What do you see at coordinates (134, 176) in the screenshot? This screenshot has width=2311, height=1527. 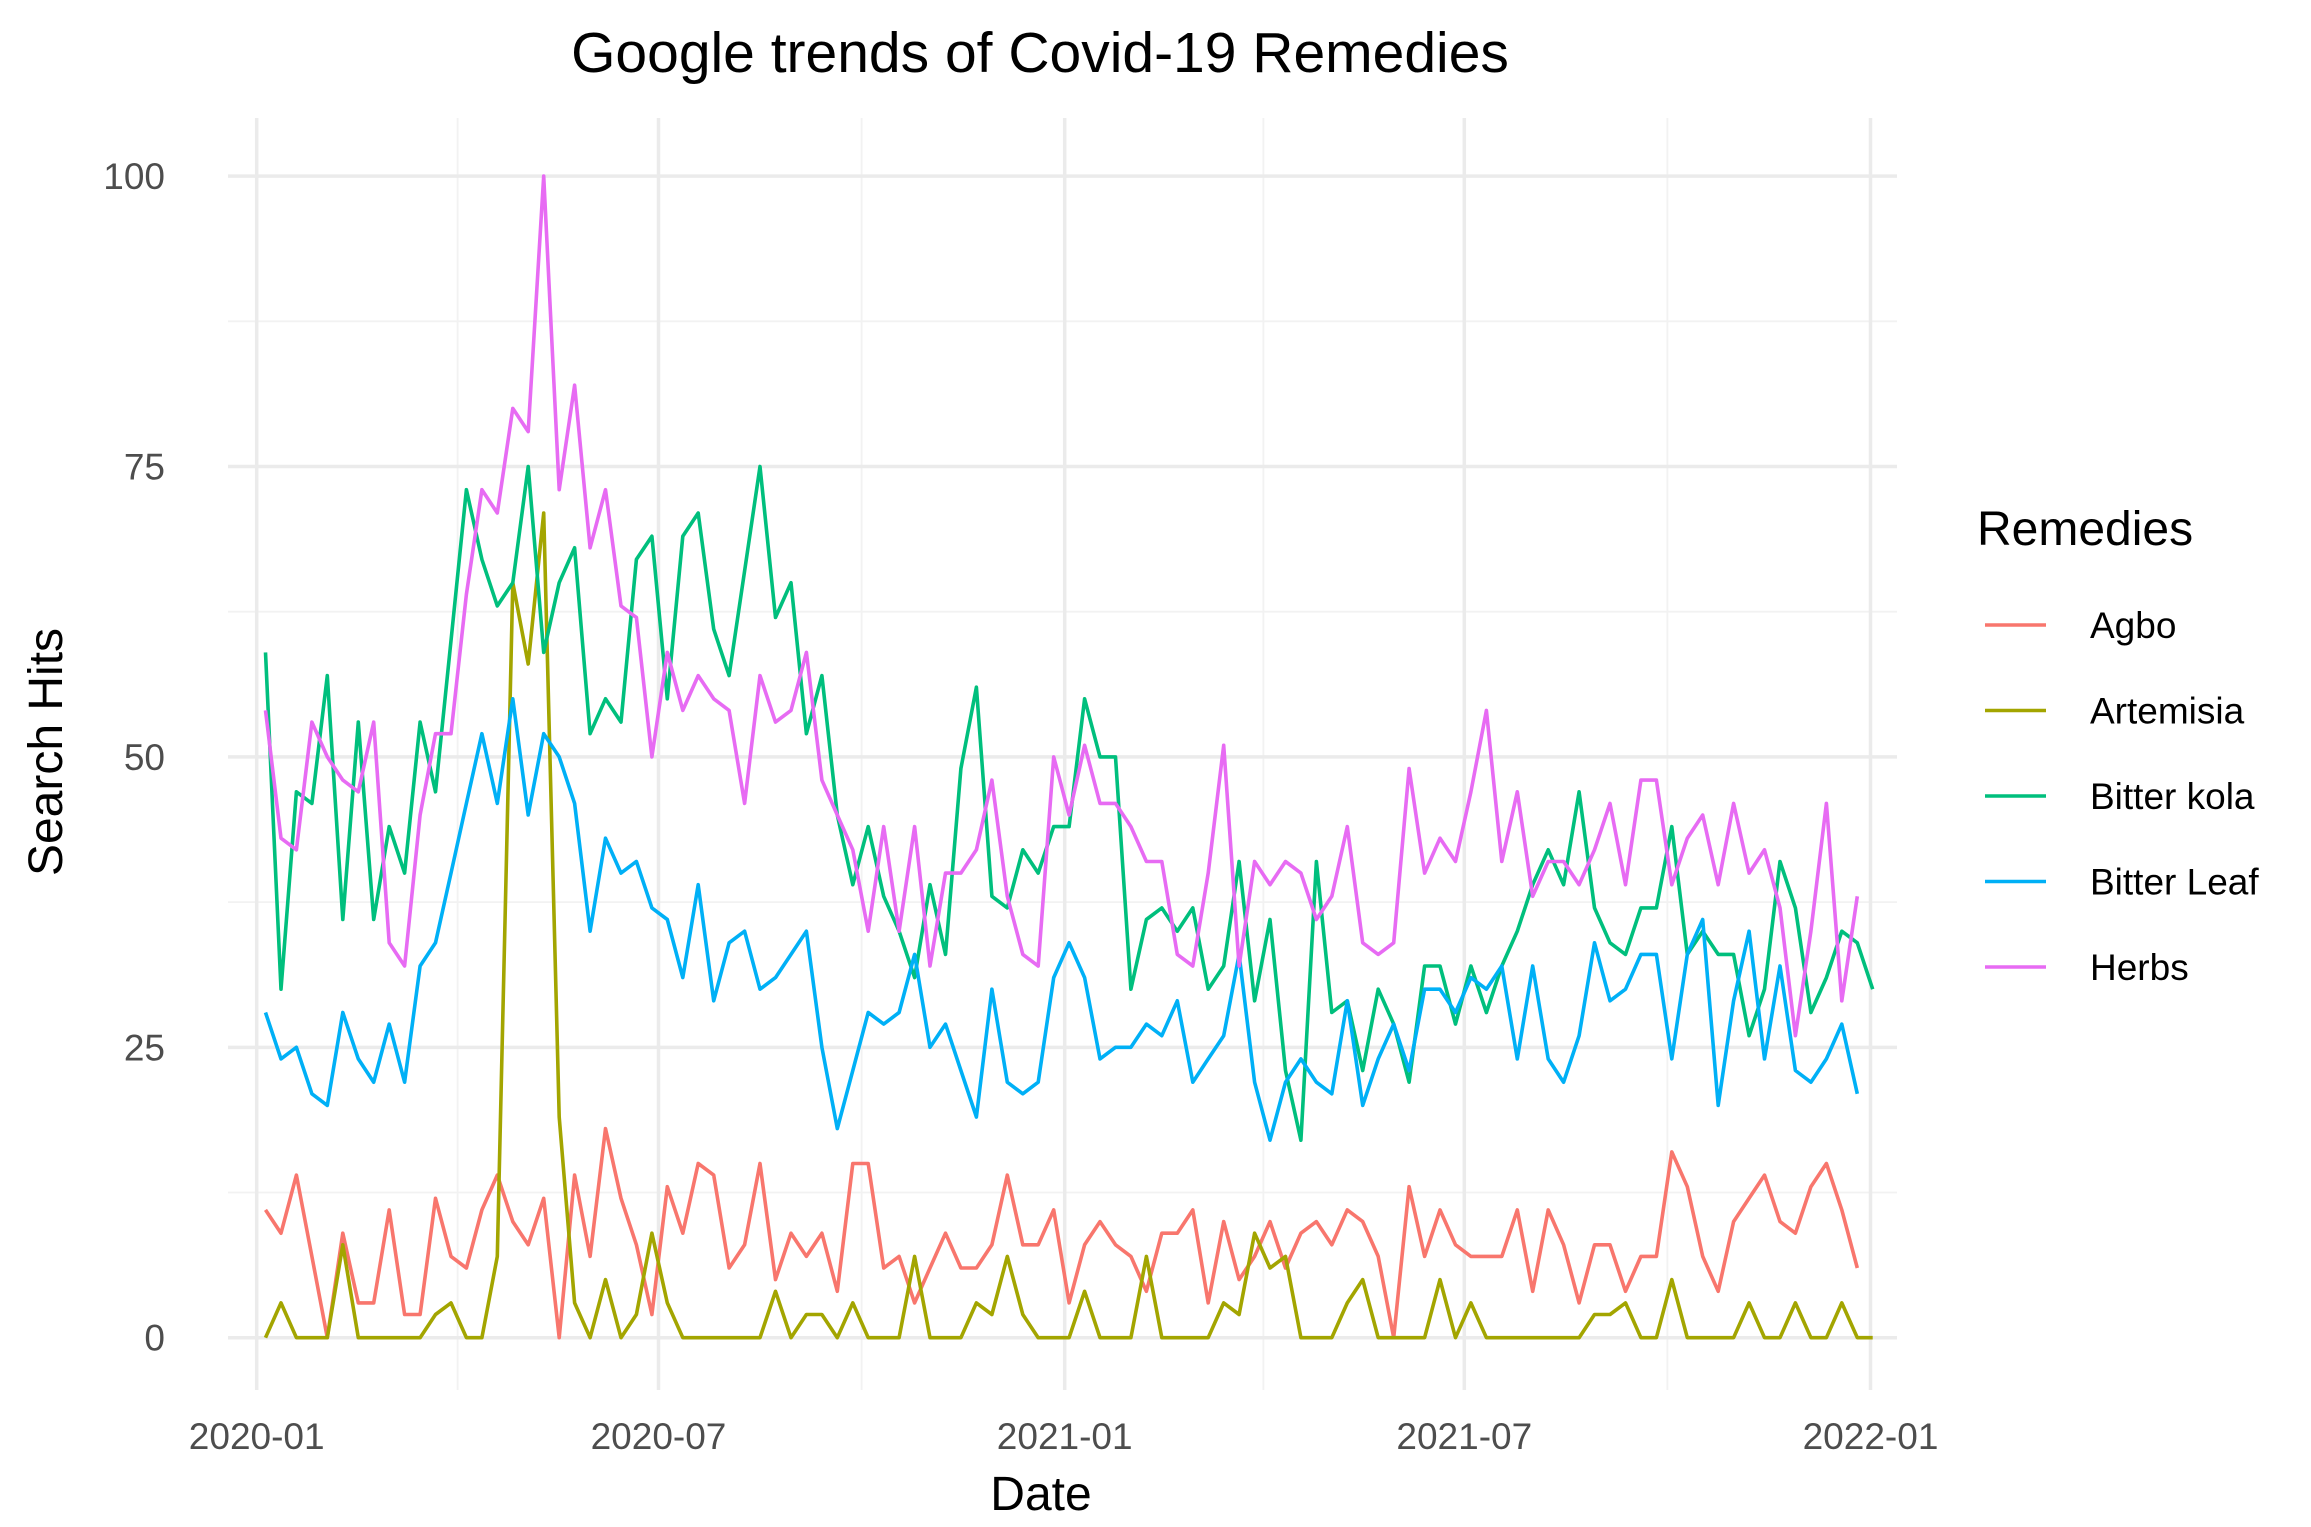 I see `y-tick-label: 100` at bounding box center [134, 176].